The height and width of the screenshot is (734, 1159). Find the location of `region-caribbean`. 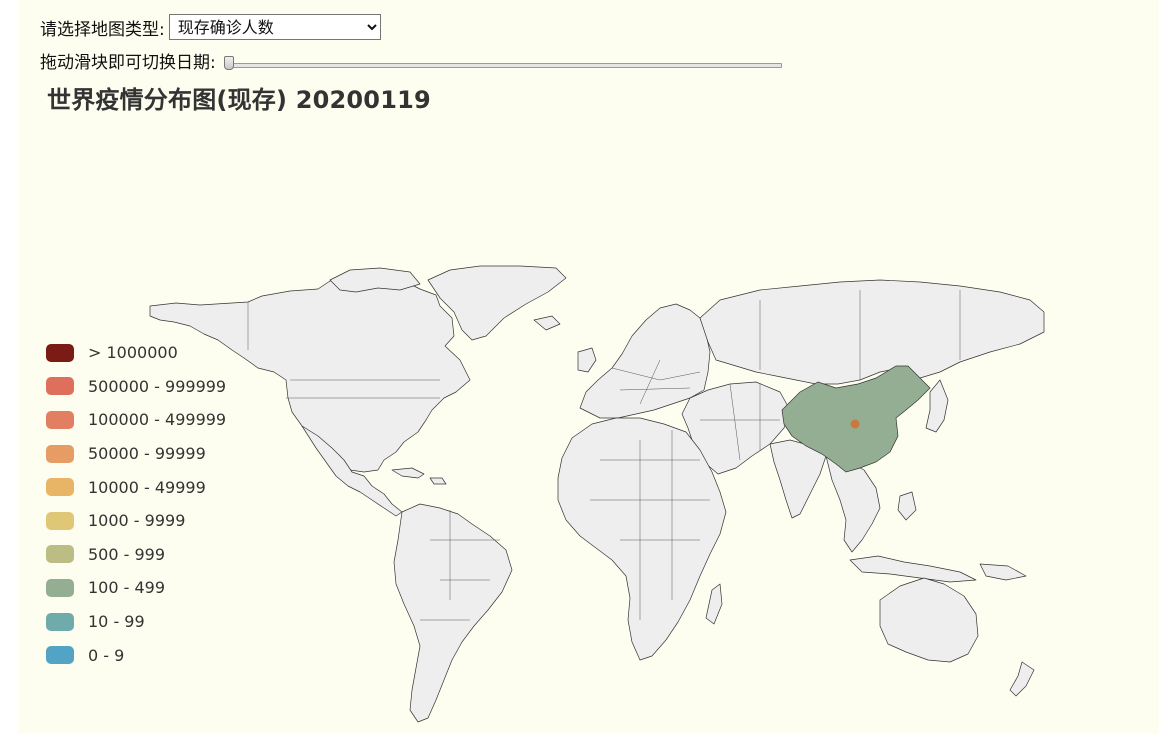

region-caribbean is located at coordinates (419, 476).